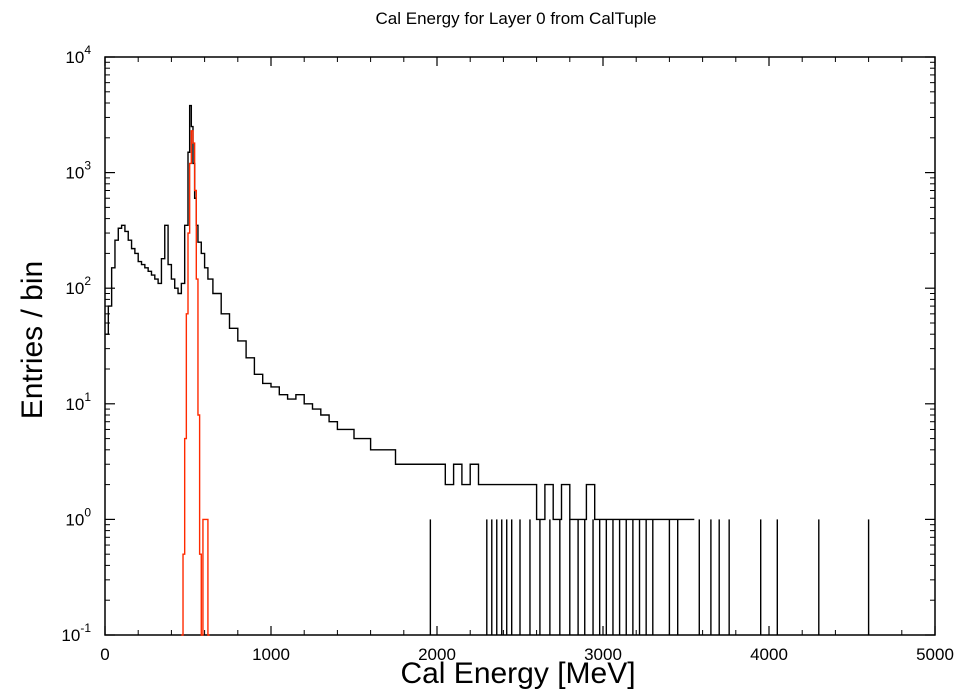 Image resolution: width=956 pixels, height=690 pixels. What do you see at coordinates (769, 654) in the screenshot?
I see `x-tick-label: 4000` at bounding box center [769, 654].